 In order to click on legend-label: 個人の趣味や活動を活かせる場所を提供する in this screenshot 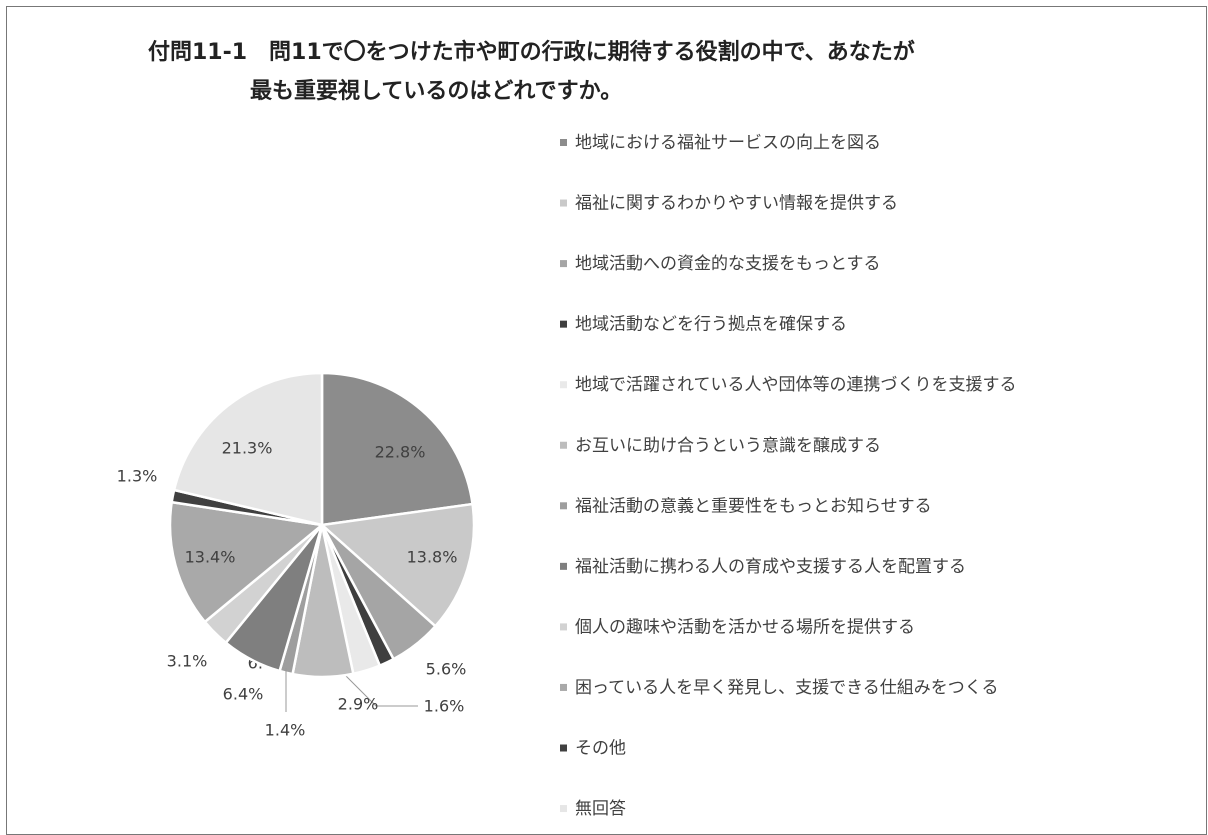, I will do `click(745, 627)`.